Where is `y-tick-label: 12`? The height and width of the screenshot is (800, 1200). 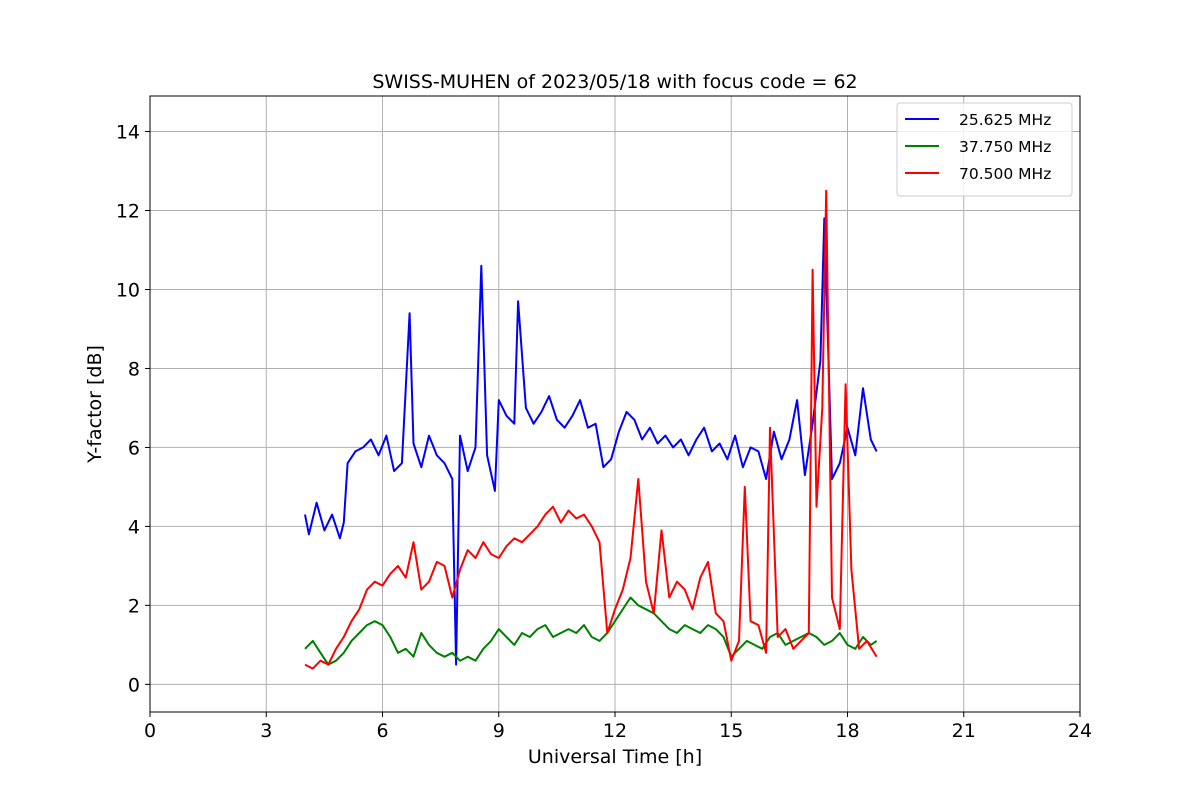
y-tick-label: 12 is located at coordinates (128, 212).